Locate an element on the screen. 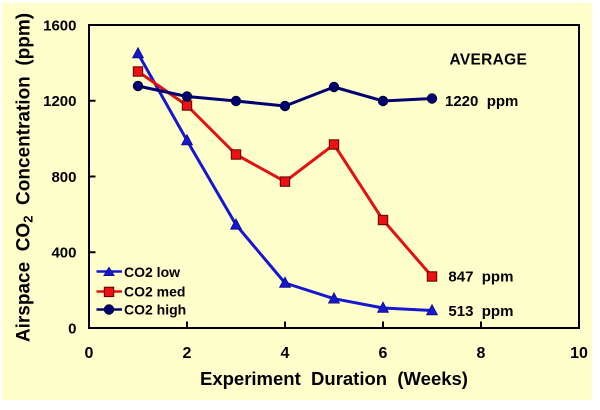  svg-text: 800 is located at coordinates (63, 177).